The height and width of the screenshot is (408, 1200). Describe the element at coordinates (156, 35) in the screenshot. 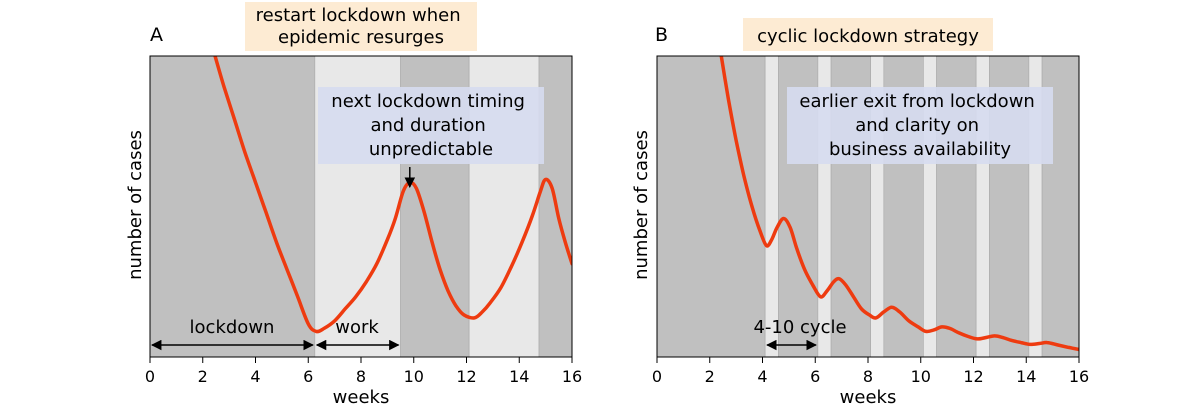

I see `panel-letter: A` at that location.